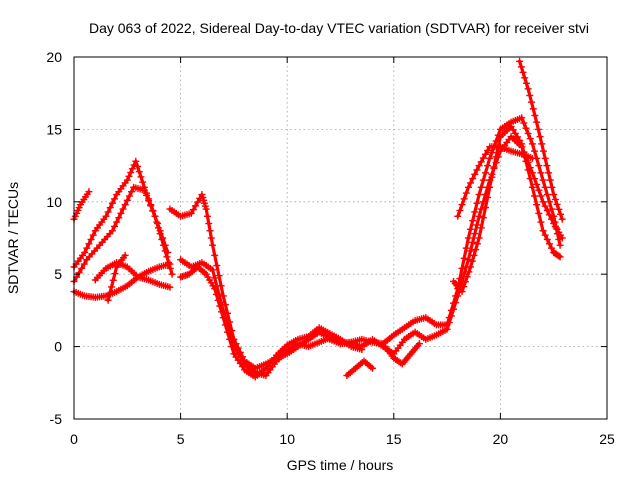  I want to click on x-tick-label: 10, so click(287, 439).